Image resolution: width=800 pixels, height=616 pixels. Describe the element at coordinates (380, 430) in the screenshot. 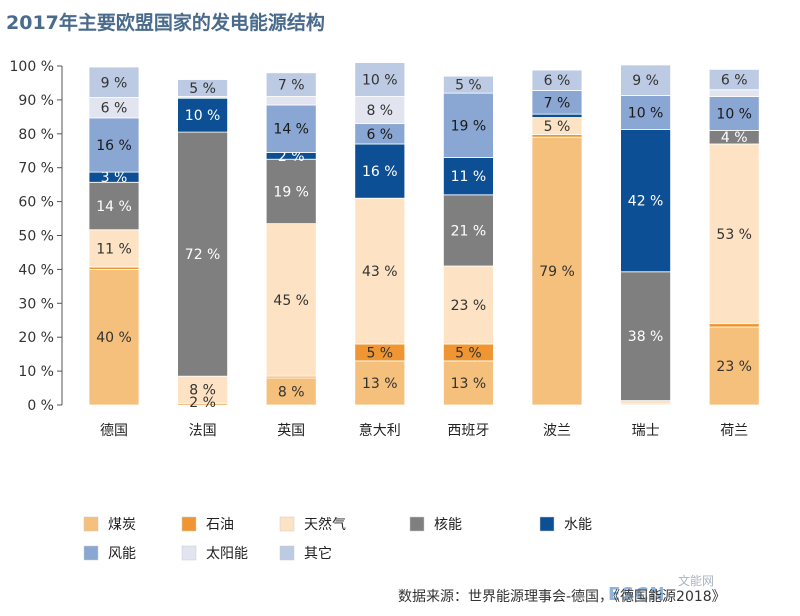

I see `x-category-label: 意大利` at that location.